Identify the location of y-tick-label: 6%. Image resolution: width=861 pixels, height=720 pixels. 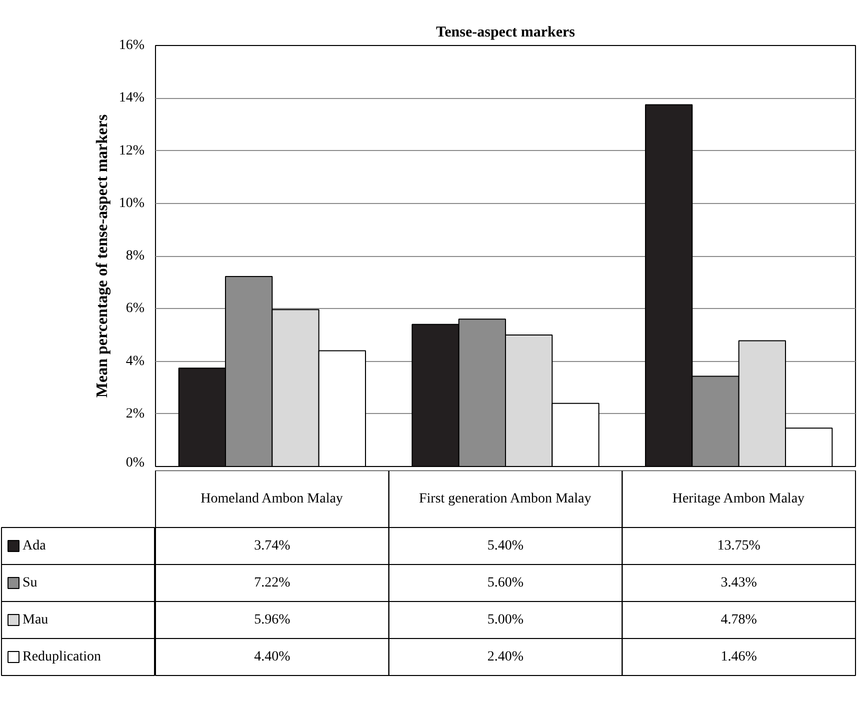
(135, 308).